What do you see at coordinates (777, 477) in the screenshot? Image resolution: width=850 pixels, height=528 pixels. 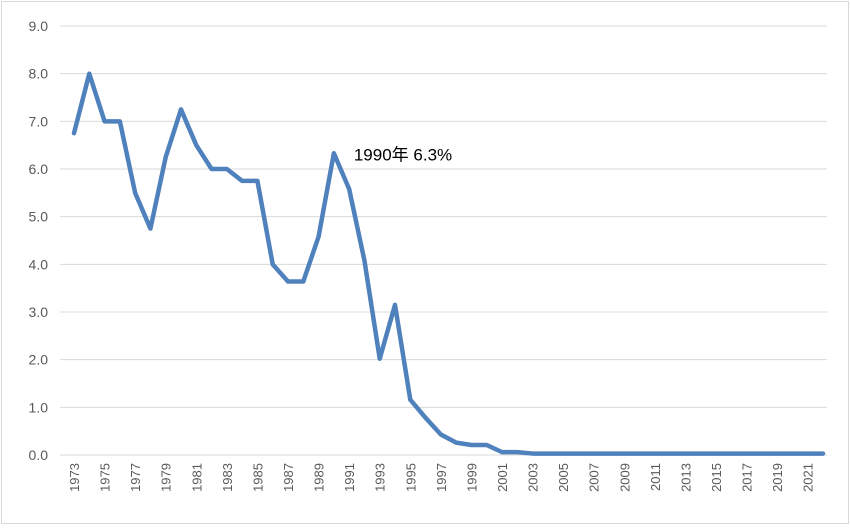 I see `x-tick-label: 2019` at bounding box center [777, 477].